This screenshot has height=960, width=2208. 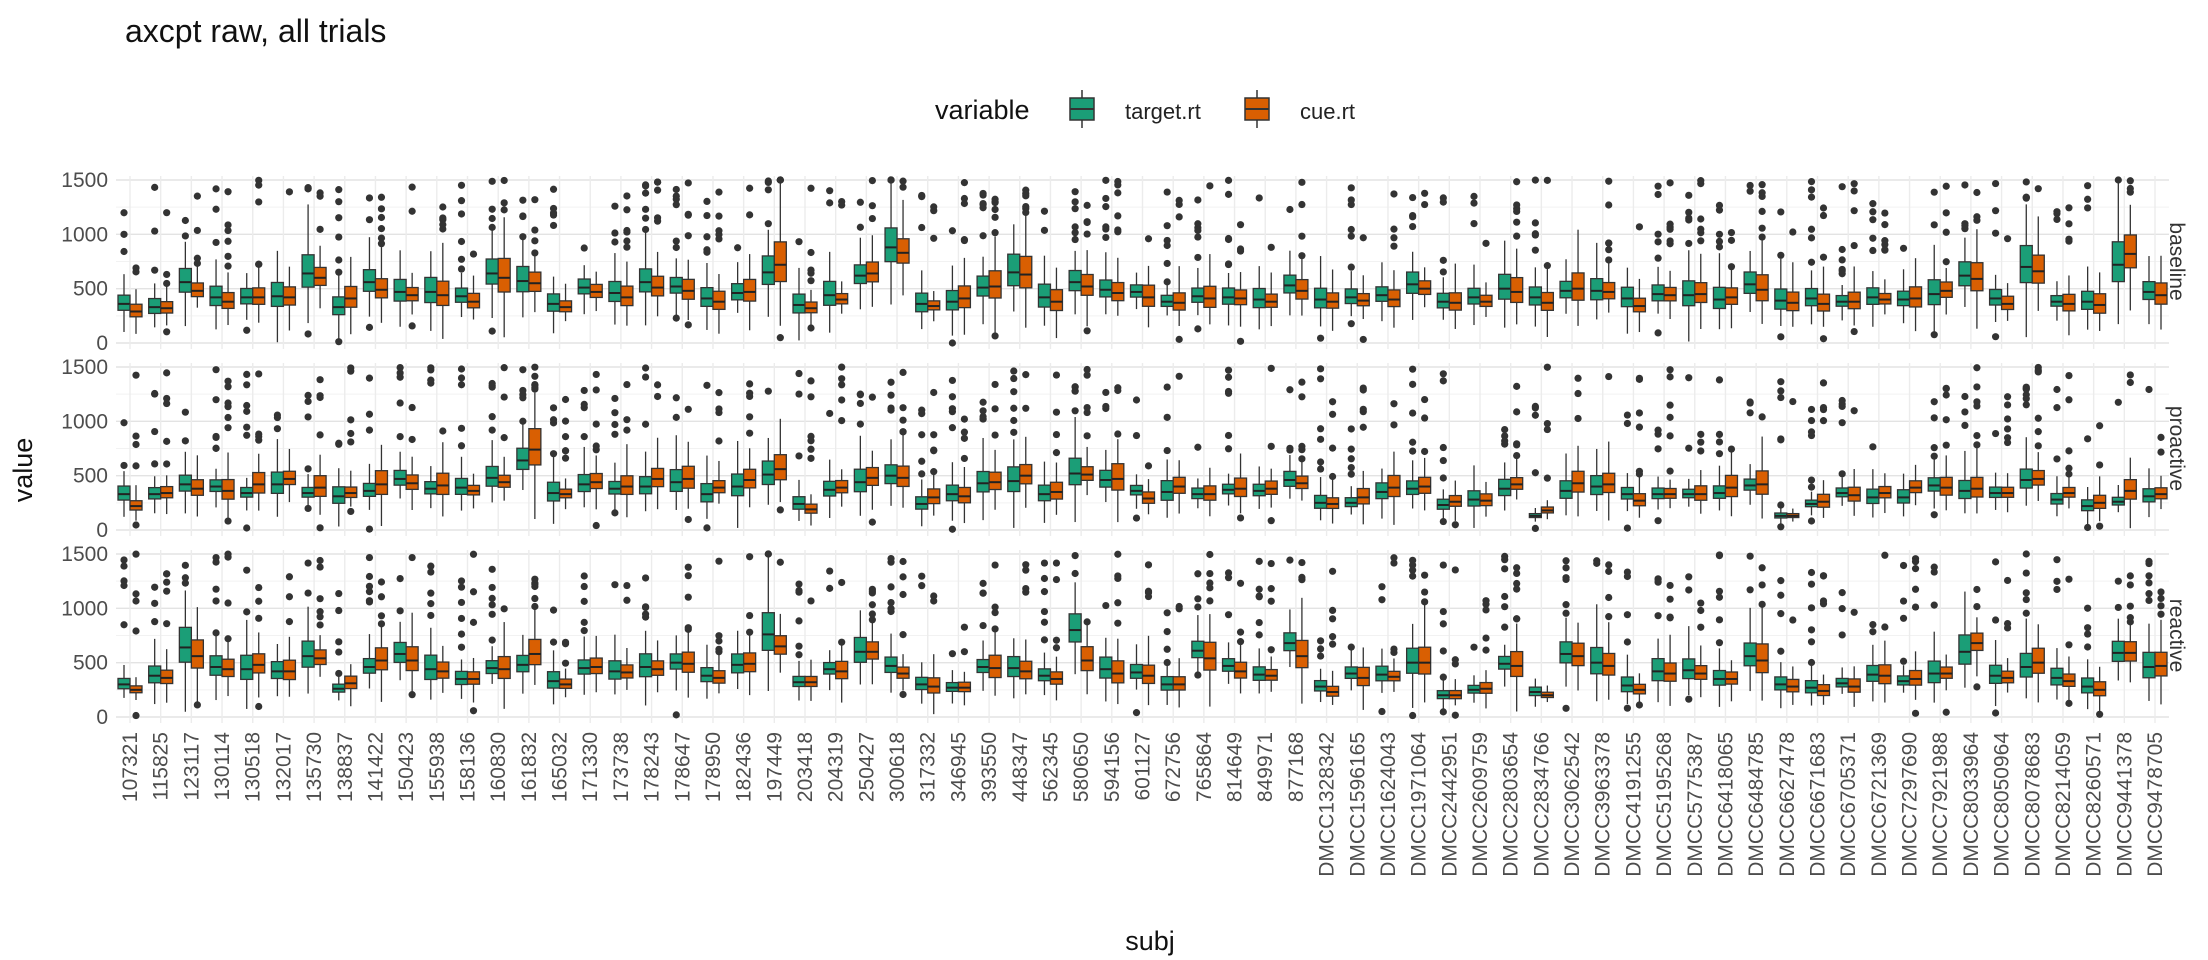 I want to click on x-tick-label: 197449, so click(x=774, y=767).